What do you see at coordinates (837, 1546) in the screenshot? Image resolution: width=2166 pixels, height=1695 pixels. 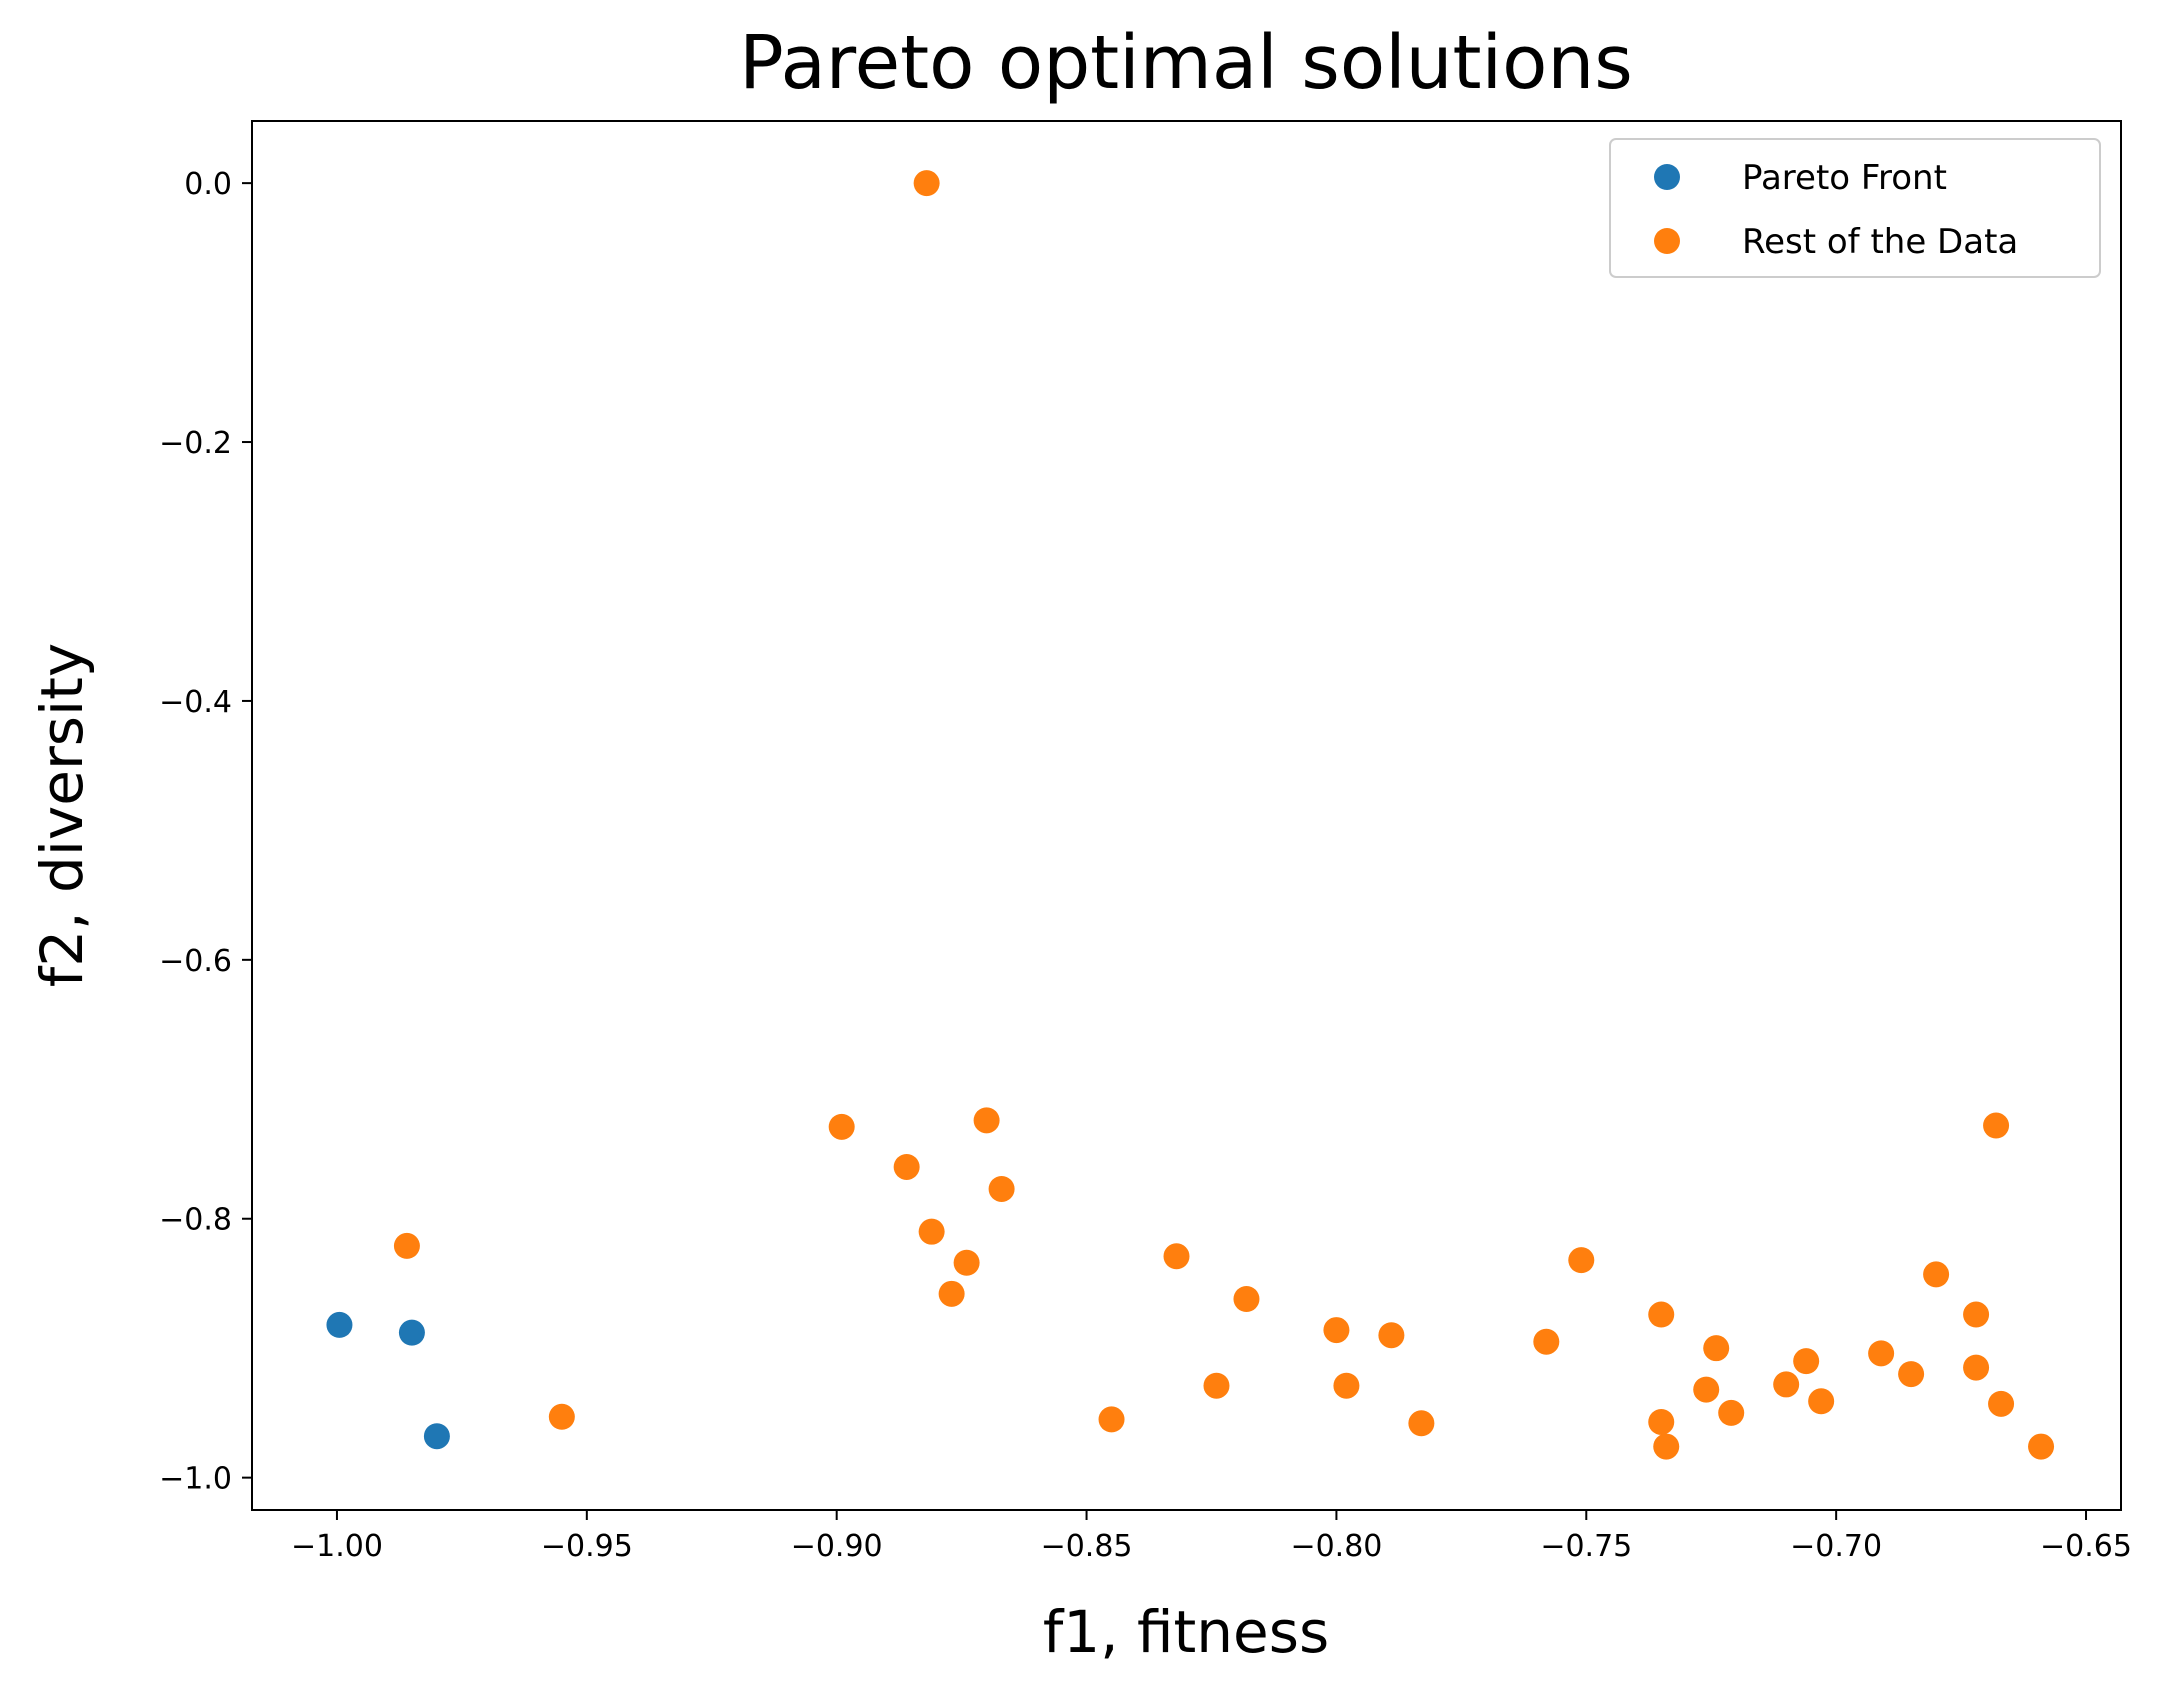 I see `x-tick-label: −0.90` at bounding box center [837, 1546].